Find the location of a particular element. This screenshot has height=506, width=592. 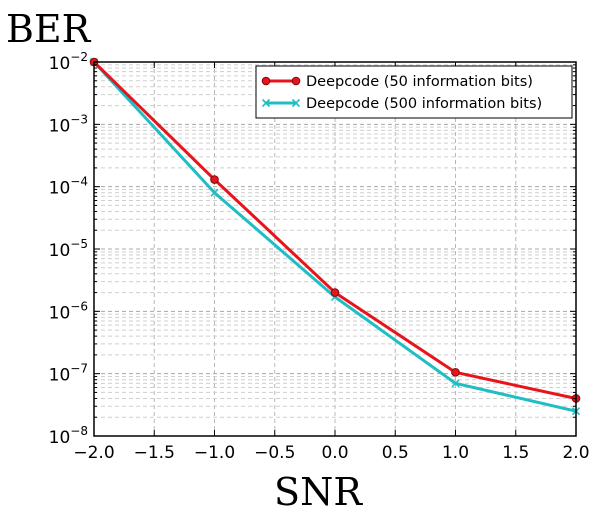

y-tick-label: 10⁻⁷ is located at coordinates (68, 374).